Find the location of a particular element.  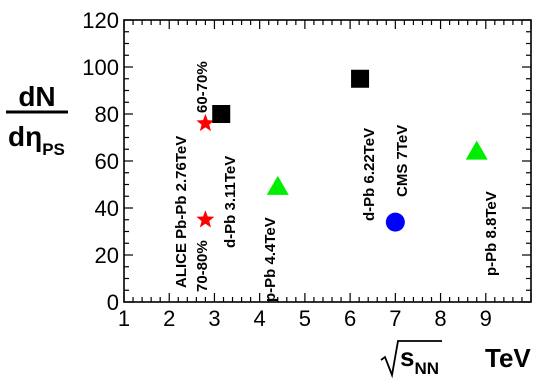

y-label-numerator: dN is located at coordinates (36, 96).